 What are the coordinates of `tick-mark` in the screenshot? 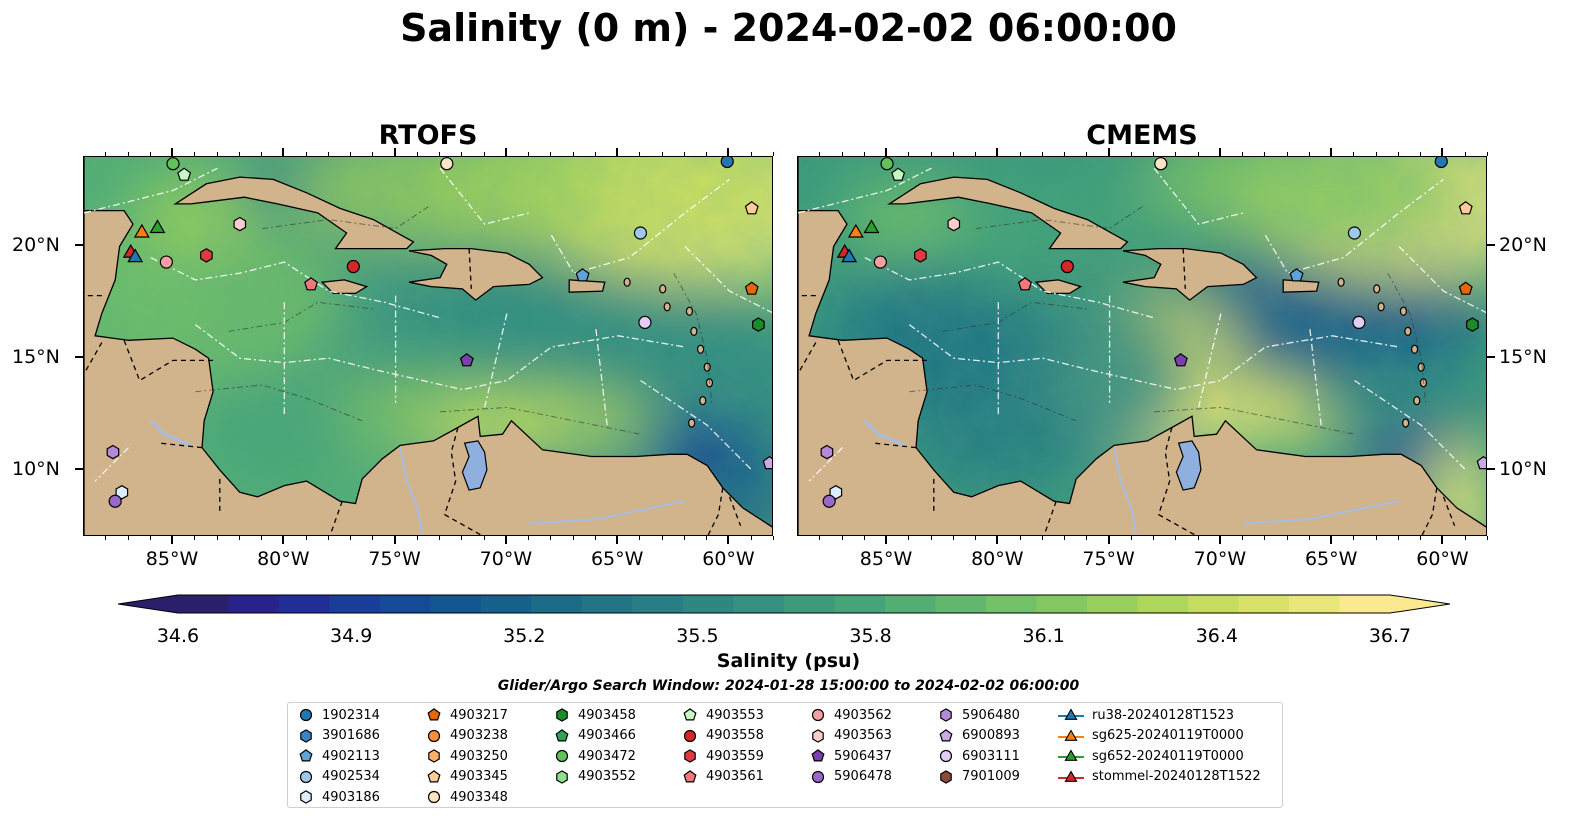 It's located at (172, 540).